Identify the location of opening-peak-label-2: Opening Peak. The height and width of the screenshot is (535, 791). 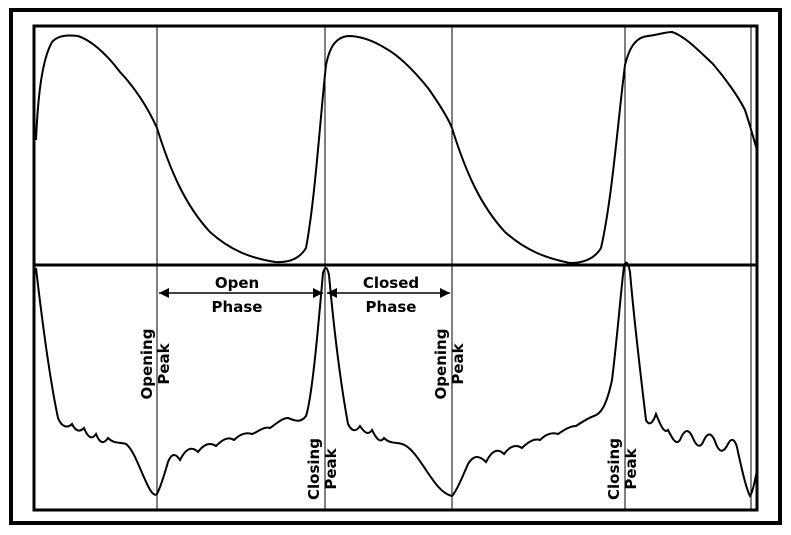
(449, 364).